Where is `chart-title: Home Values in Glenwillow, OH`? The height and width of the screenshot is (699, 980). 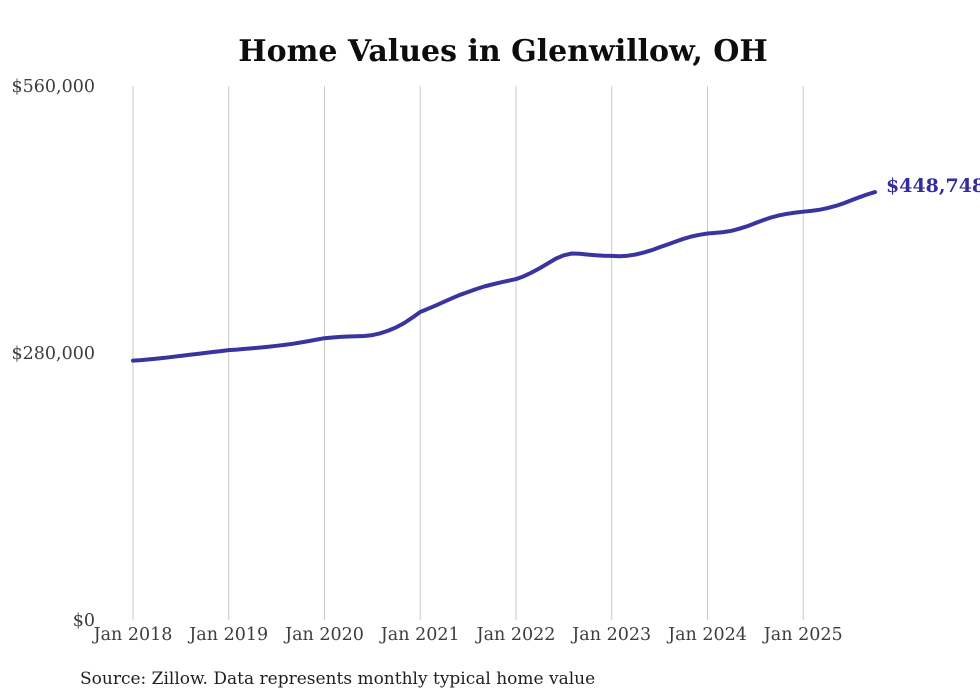 chart-title: Home Values in Glenwillow, OH is located at coordinates (503, 51).